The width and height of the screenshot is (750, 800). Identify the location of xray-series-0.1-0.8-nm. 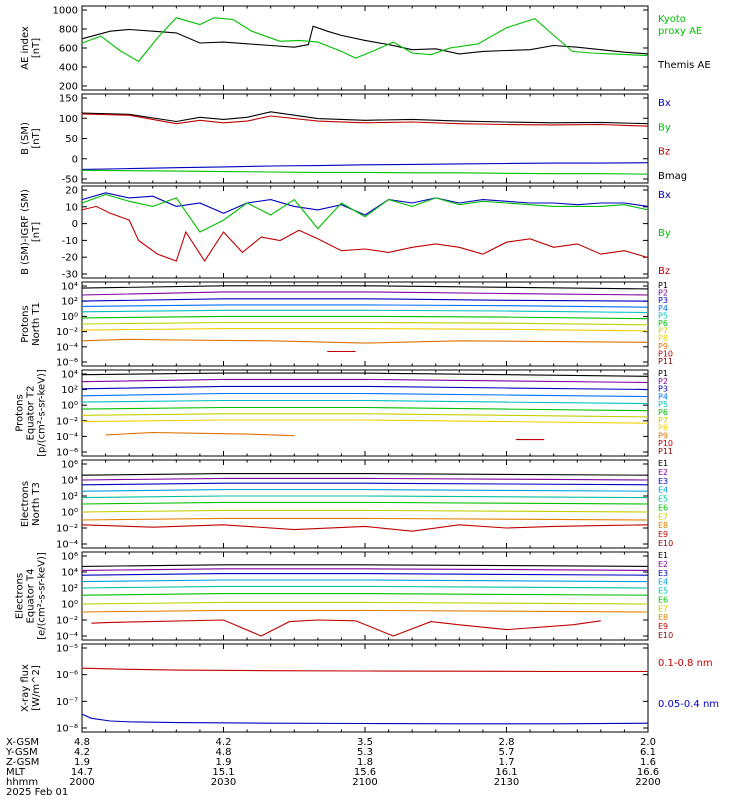
(364, 670).